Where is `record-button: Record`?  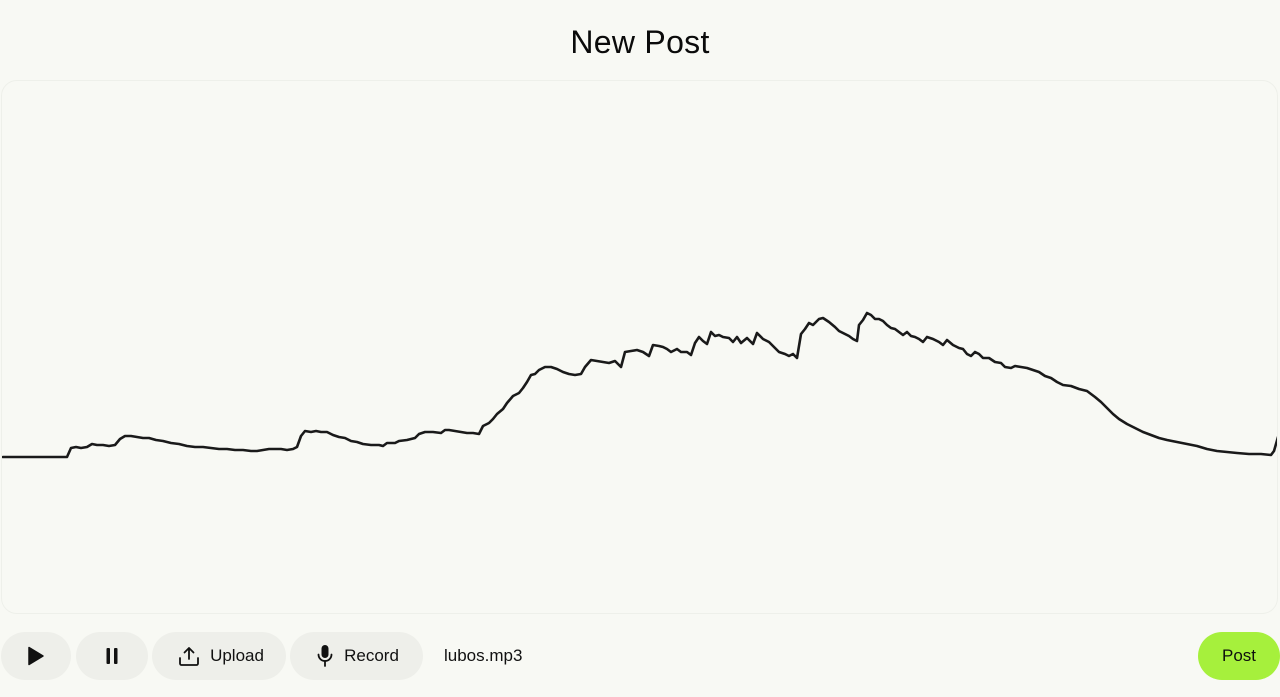
record-button: Record is located at coordinates (356, 656).